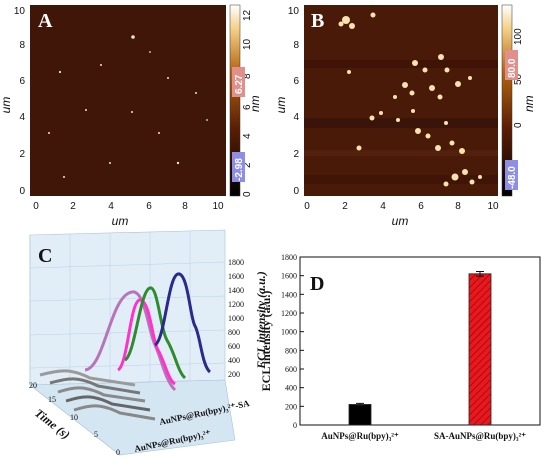 The height and width of the screenshot is (461, 550). What do you see at coordinates (149, 206) in the screenshot?
I see `x-tick-a-6: 6` at bounding box center [149, 206].